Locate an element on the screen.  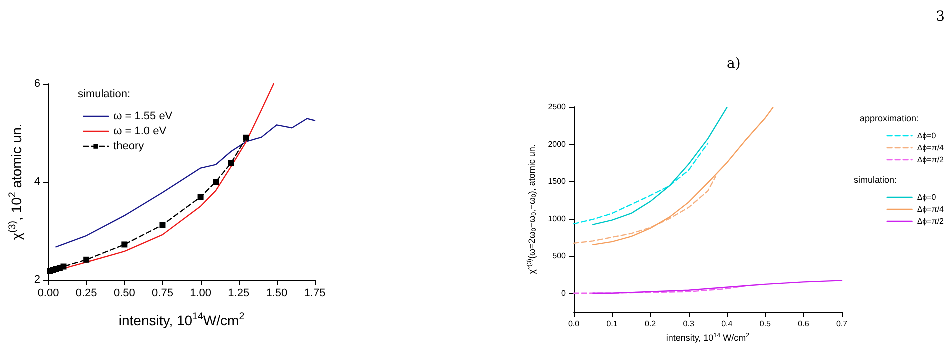
y-axis-title: χ(3), 102 atomic un. is located at coordinates (16, 182).